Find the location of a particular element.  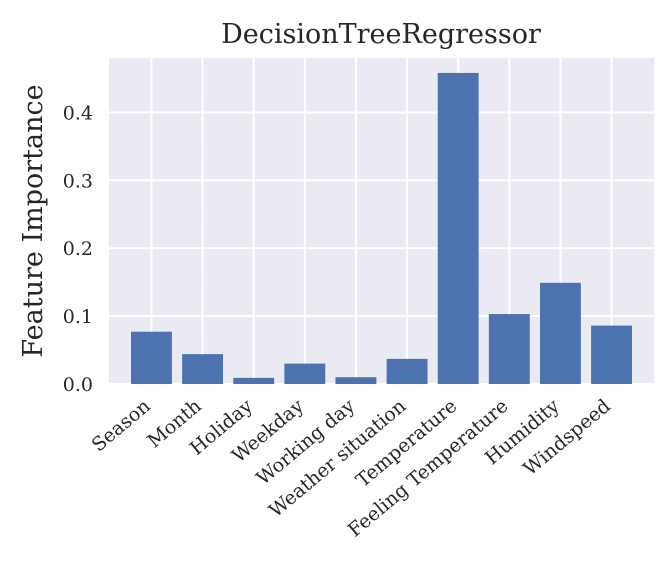

y-tick-labels: 0.0 0.1 0.2 0.3 0.4 is located at coordinates (78, 249).